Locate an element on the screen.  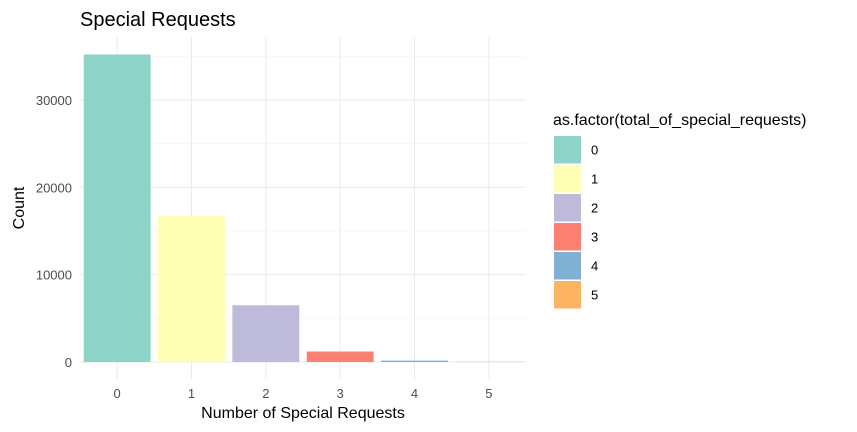
y-tick-label: 10000 is located at coordinates (54, 275).